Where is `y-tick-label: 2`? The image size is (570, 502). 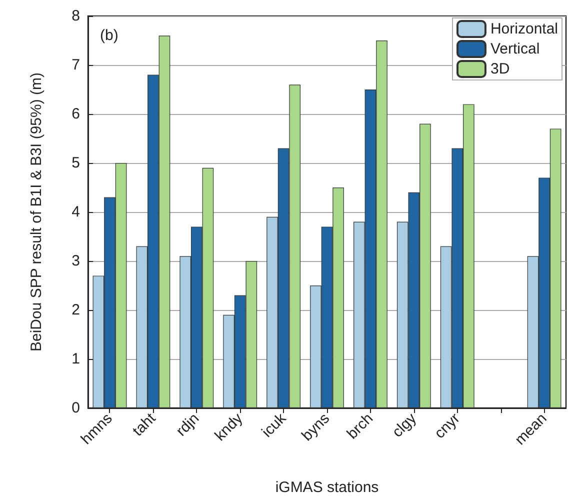
y-tick-label: 2 is located at coordinates (76, 310).